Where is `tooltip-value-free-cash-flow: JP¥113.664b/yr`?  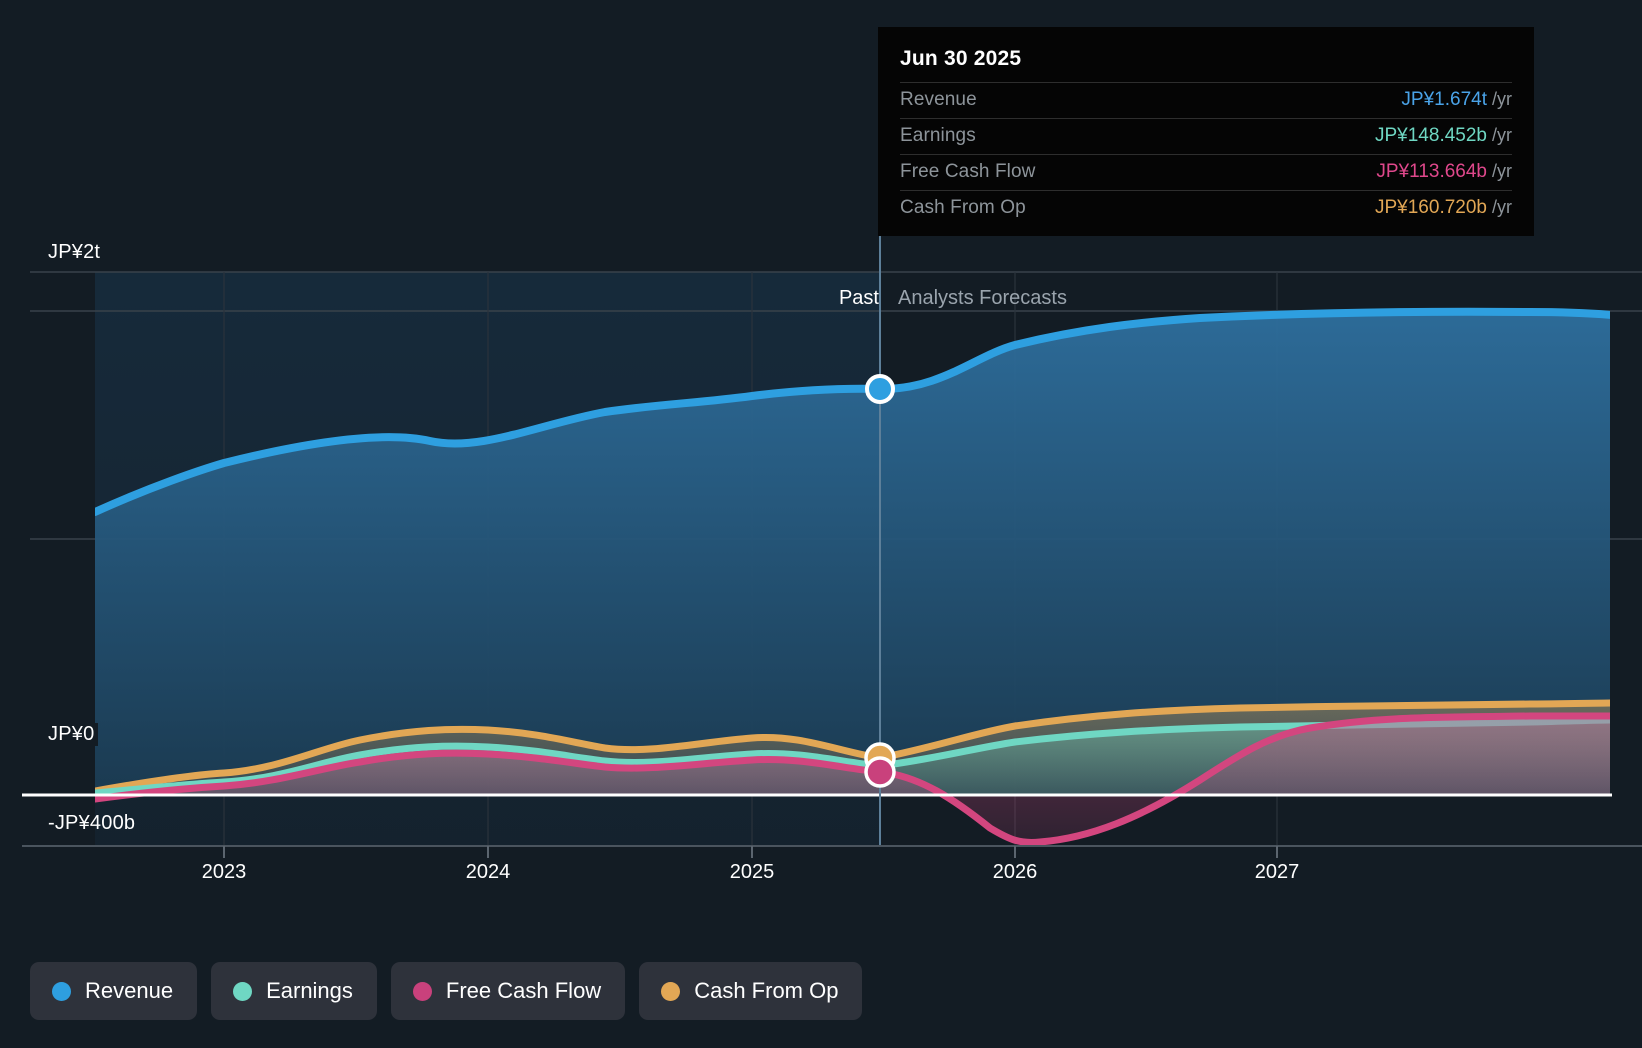 tooltip-value-free-cash-flow: JP¥113.664b/yr is located at coordinates (1358, 173).